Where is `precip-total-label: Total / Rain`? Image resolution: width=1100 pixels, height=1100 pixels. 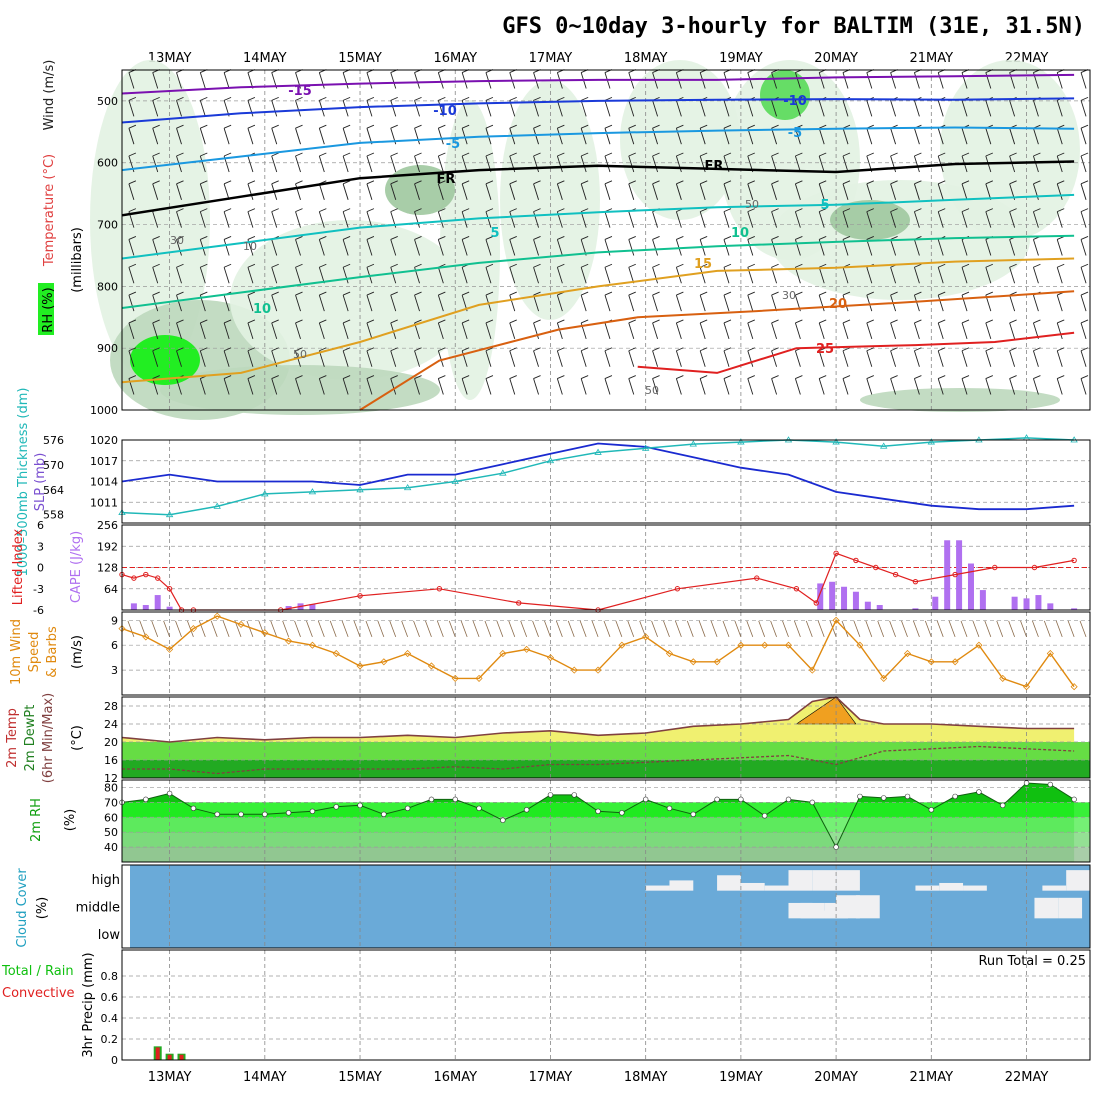 precip-total-label: Total / Rain is located at coordinates (37, 971).